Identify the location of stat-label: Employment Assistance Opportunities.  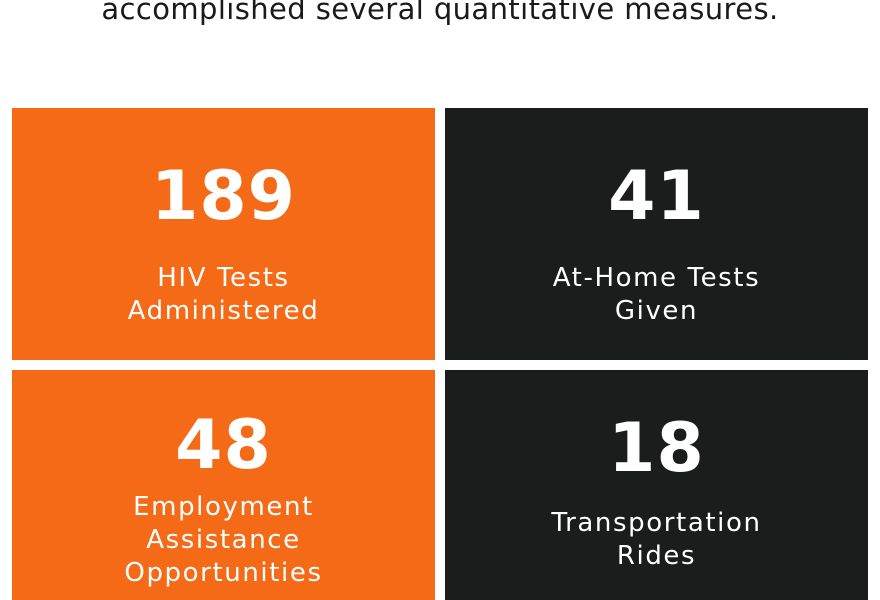
(223, 540).